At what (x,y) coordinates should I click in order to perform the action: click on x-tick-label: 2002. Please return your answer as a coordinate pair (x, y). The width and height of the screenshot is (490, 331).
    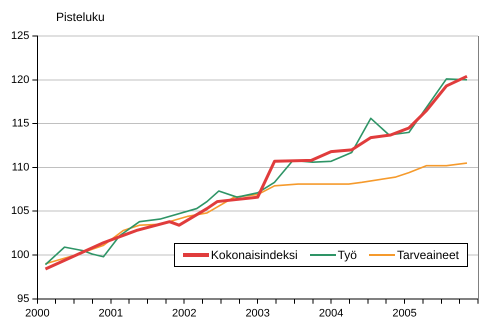
    Looking at the image, I should click on (184, 313).